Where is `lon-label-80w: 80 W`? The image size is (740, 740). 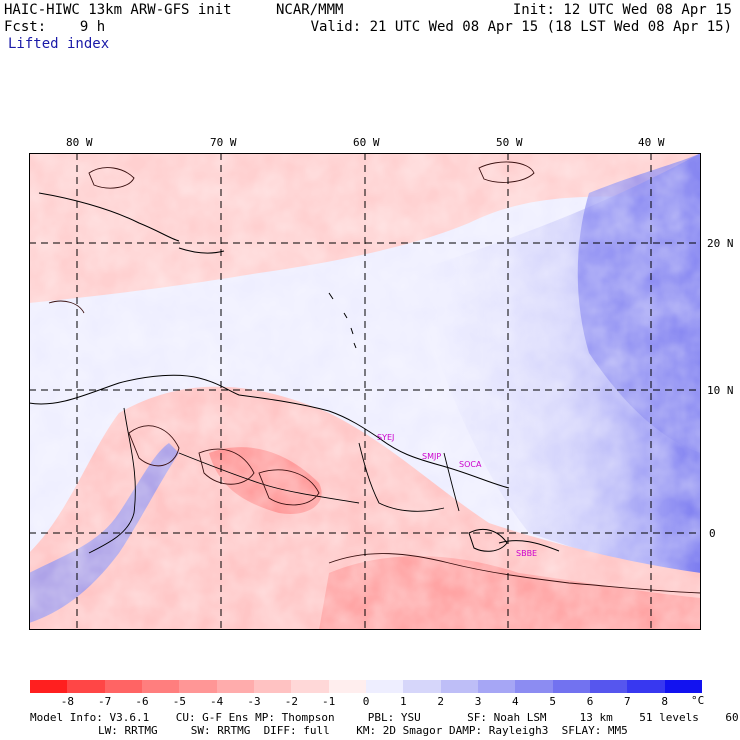 lon-label-80w: 80 W is located at coordinates (79, 142).